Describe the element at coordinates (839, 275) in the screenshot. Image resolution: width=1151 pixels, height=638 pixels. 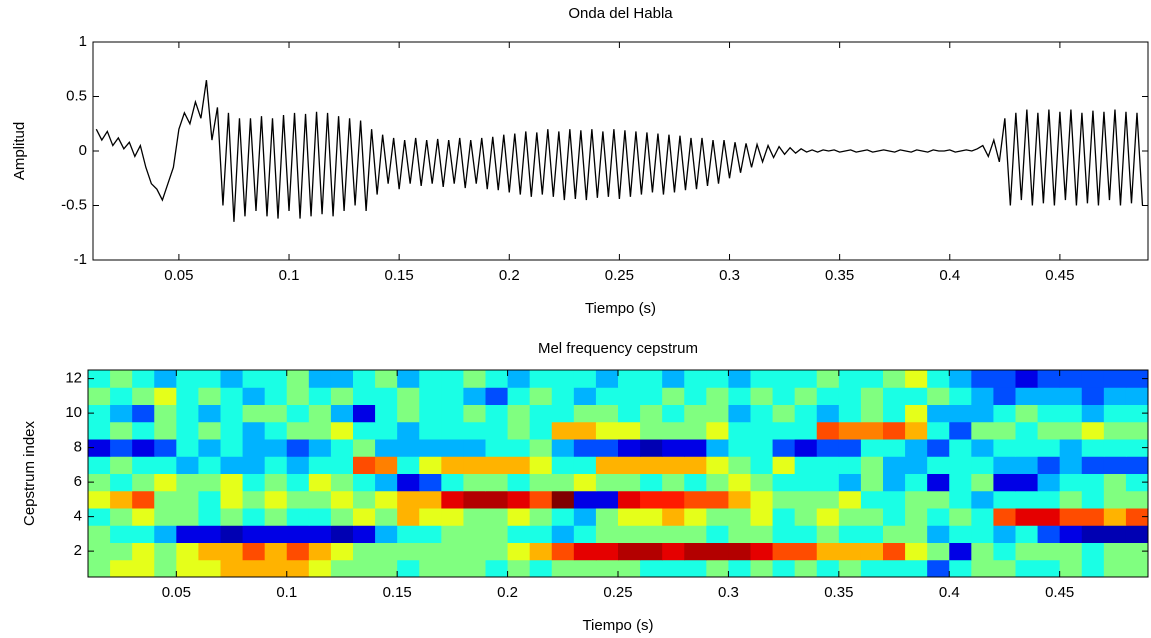
I see `x-tick-label: 0.35` at that location.